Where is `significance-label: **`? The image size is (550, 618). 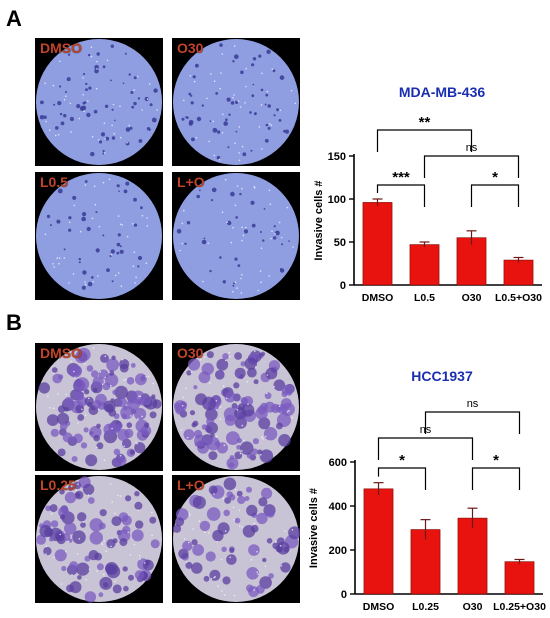 significance-label: ** is located at coordinates (425, 122).